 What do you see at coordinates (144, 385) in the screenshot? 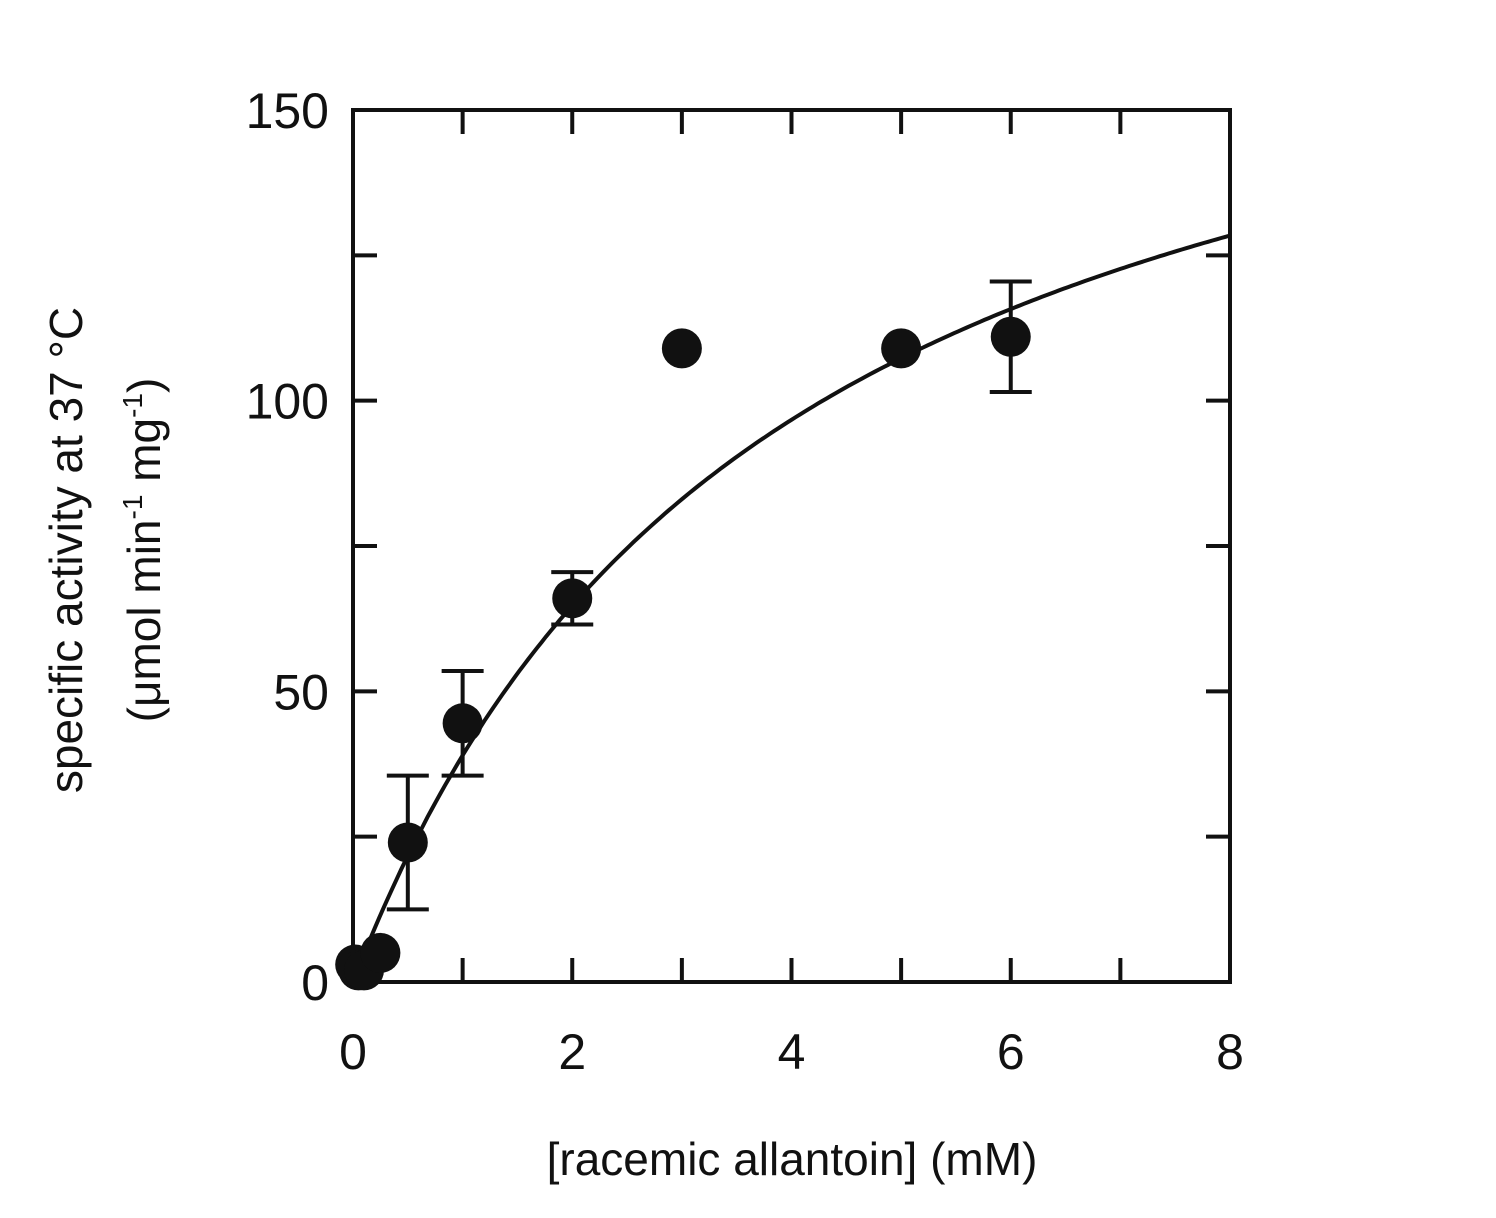
I see `y-label-part: )` at bounding box center [144, 385].